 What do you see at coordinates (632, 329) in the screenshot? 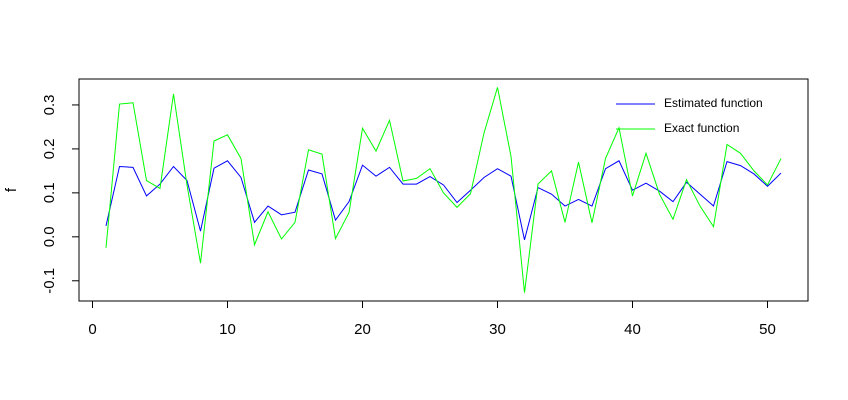
I see `x-tick-label: 40` at bounding box center [632, 329].